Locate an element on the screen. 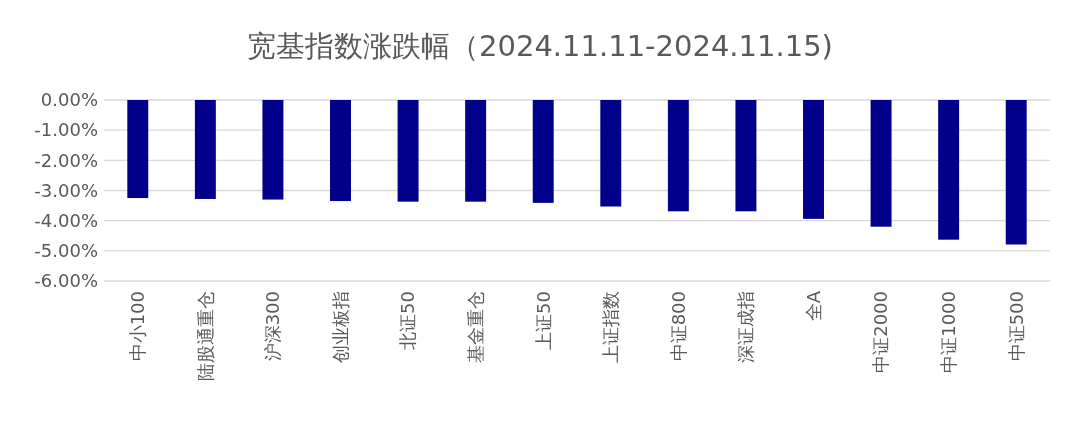  x-tick-label: 中证500 is located at coordinates (1016, 326).